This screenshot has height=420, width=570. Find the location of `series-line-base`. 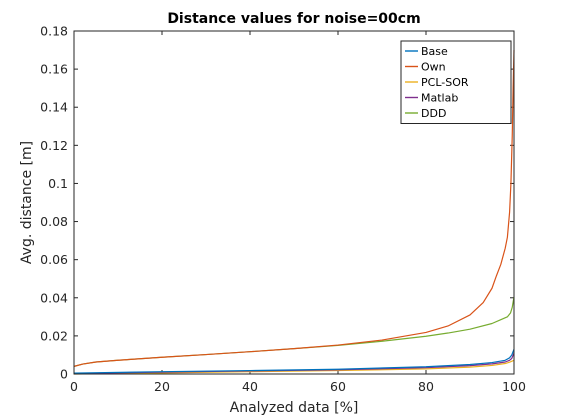

series-line-base is located at coordinates (294, 361).